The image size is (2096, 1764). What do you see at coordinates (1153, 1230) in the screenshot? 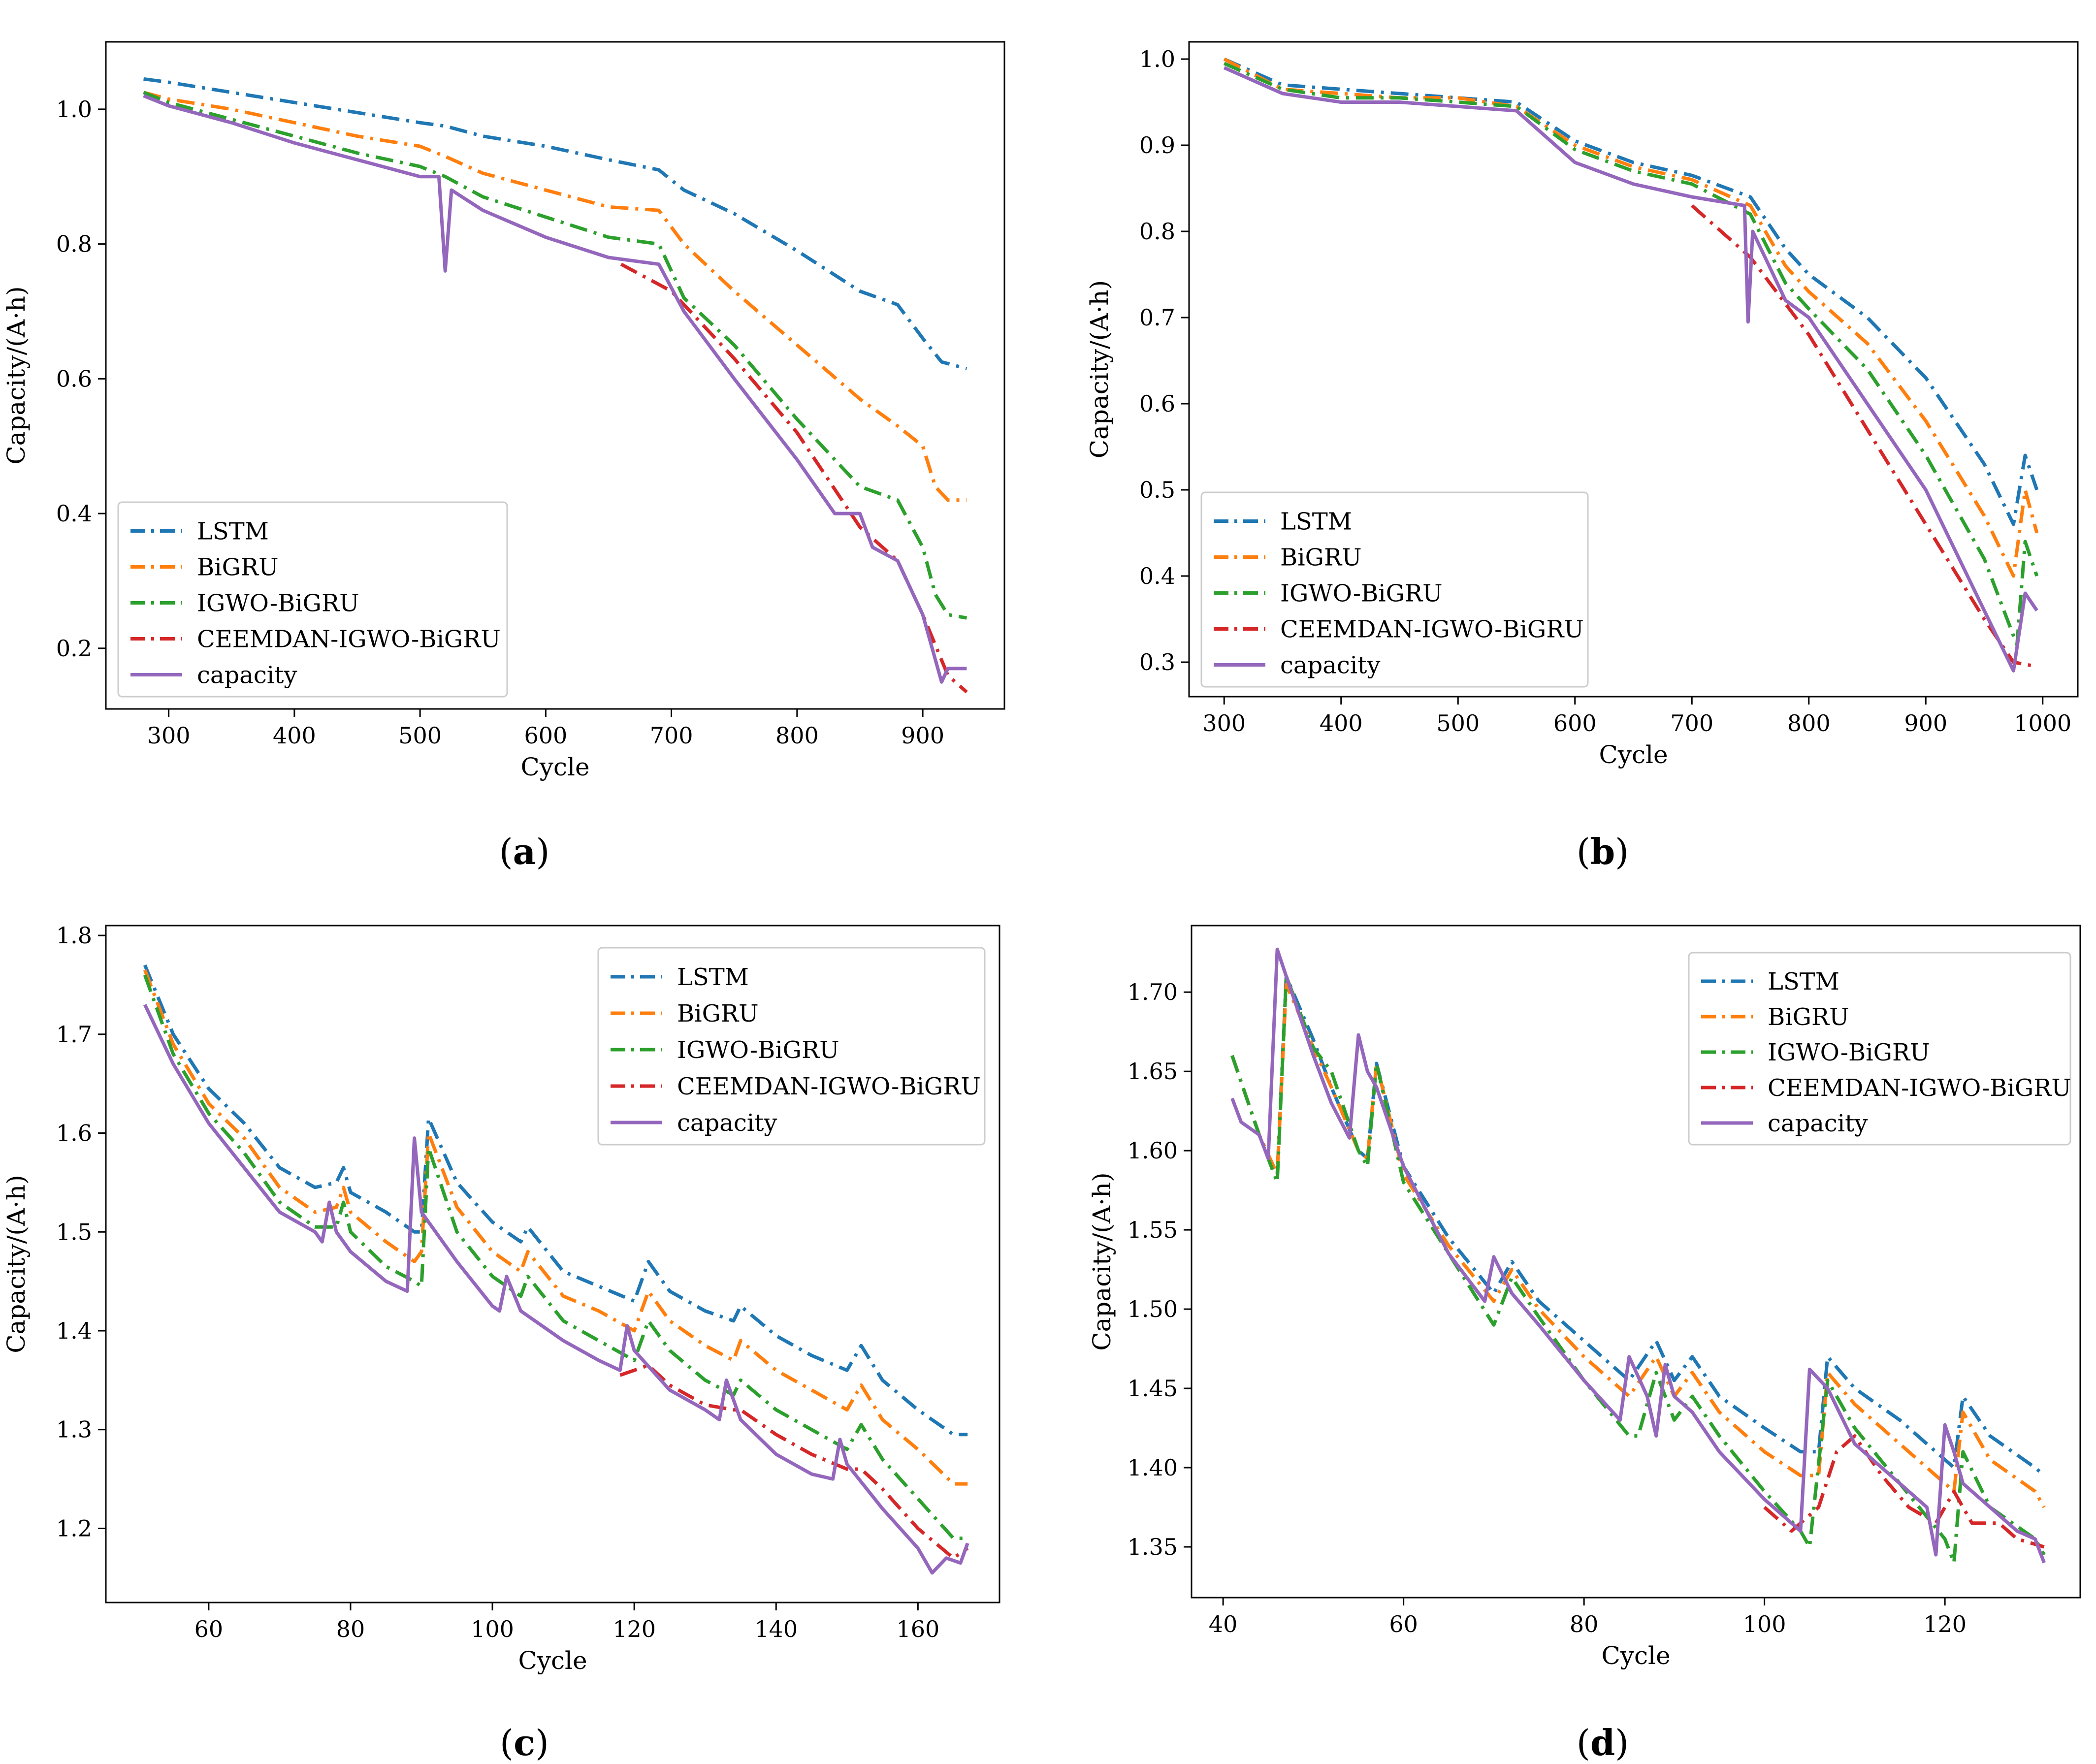
I see `y-tick-label: 1.55` at bounding box center [1153, 1230].